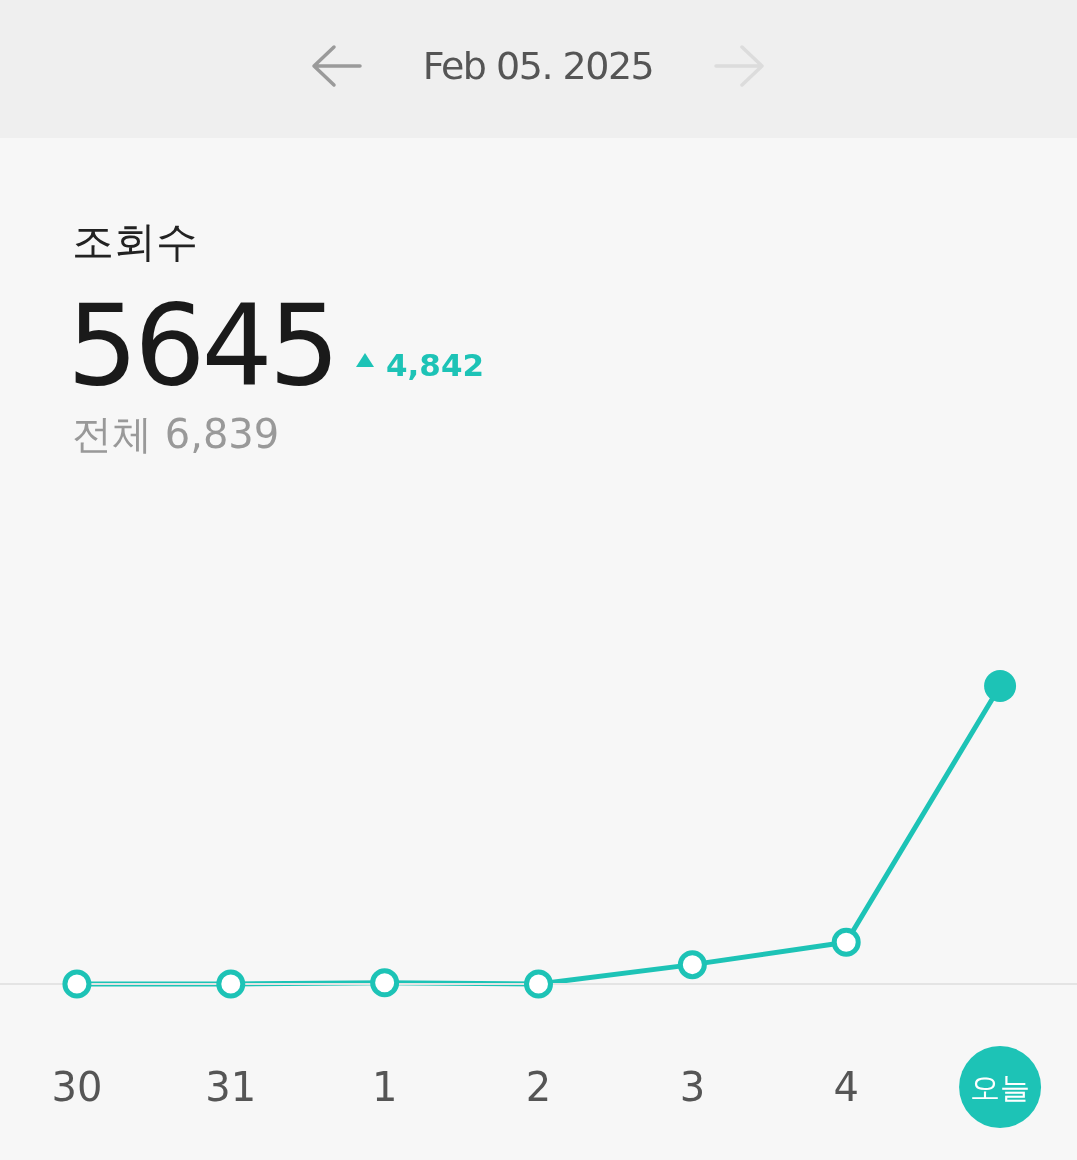 The height and width of the screenshot is (1160, 1077). What do you see at coordinates (231, 1087) in the screenshot?
I see `x-tick-label: 31` at bounding box center [231, 1087].